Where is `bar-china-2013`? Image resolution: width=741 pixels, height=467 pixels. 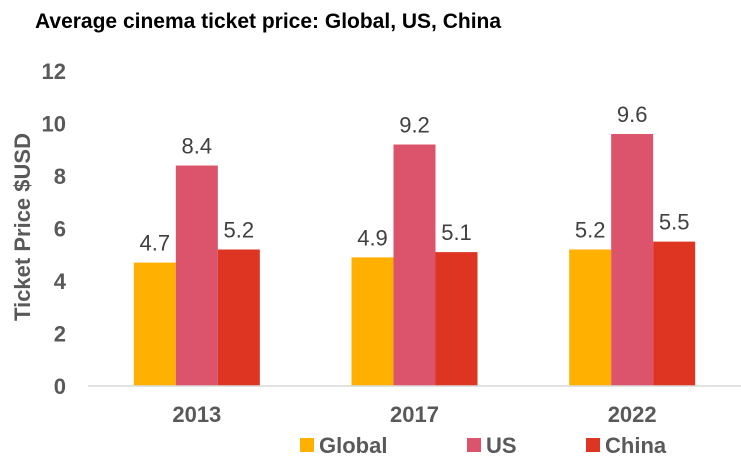 bar-china-2013 is located at coordinates (238, 317).